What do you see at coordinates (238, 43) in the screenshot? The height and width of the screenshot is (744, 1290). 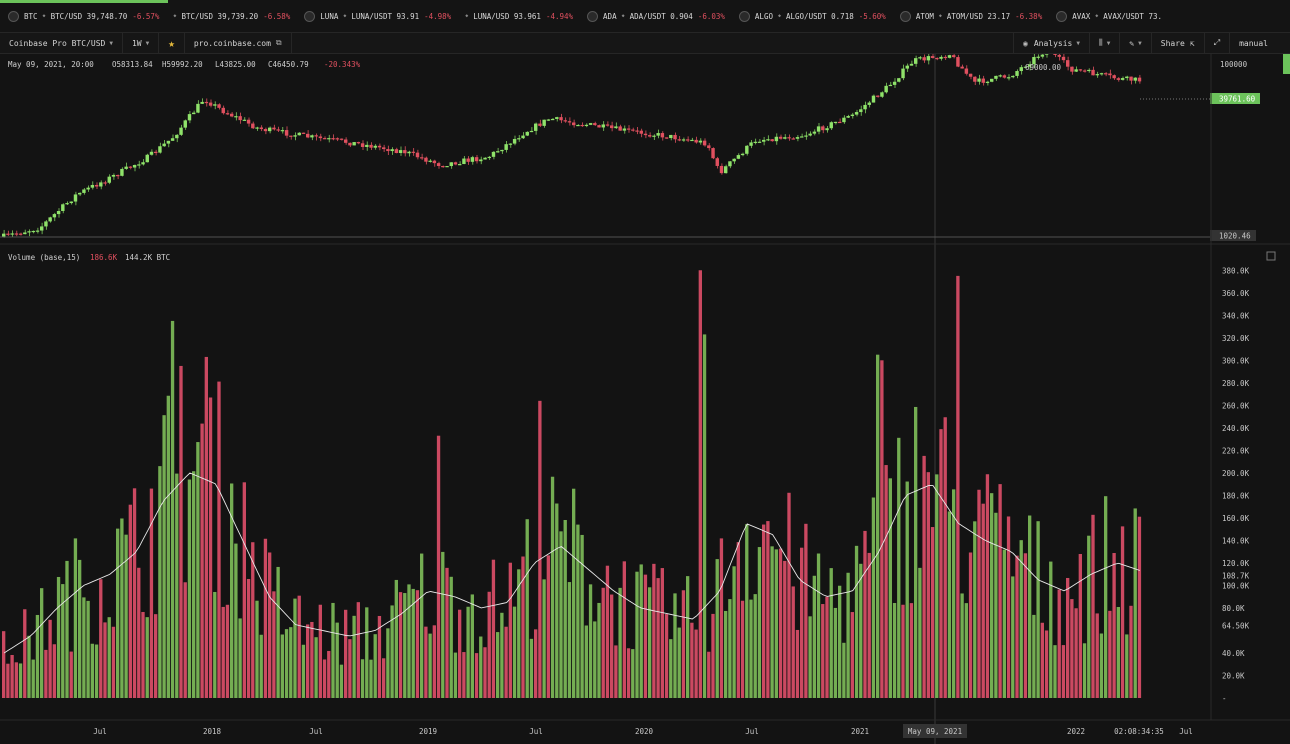 I see `url-link: pro.coinbase.com ⧉` at bounding box center [238, 43].